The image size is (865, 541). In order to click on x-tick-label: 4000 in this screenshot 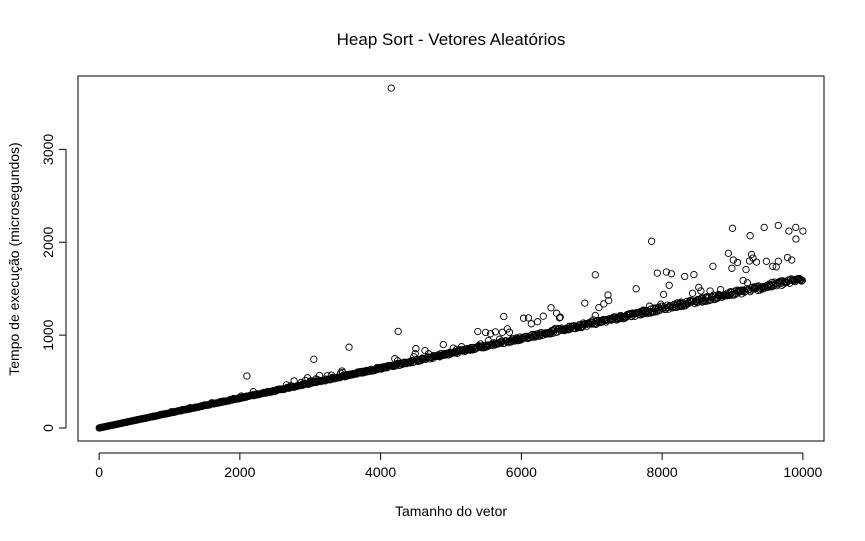, I will do `click(380, 472)`.